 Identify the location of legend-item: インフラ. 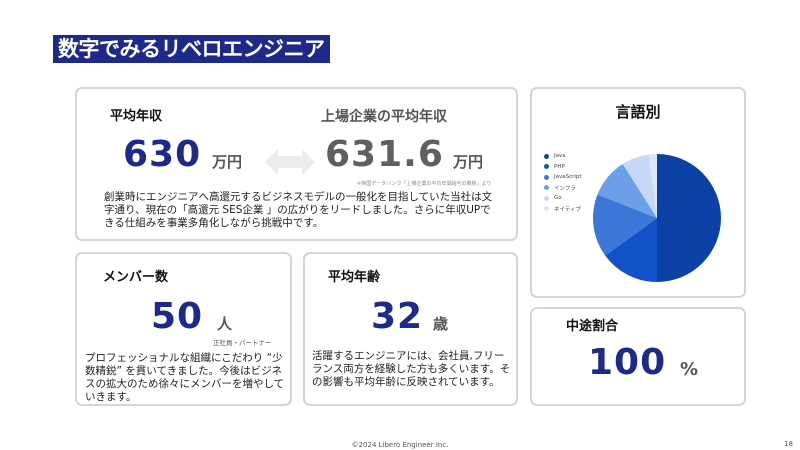
(563, 188).